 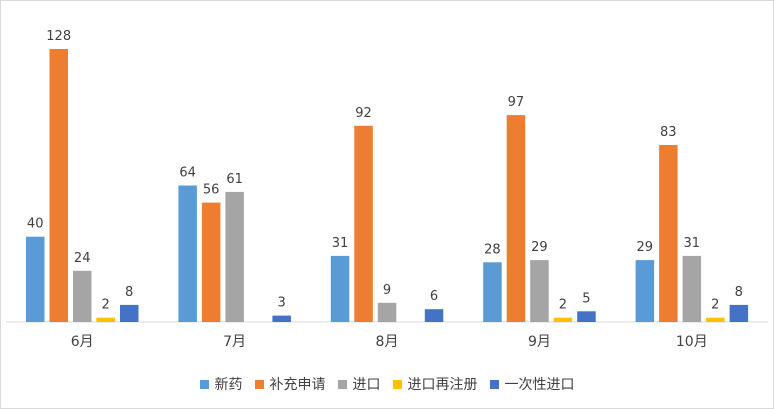 I want to click on data-label-4-4: 8, so click(x=739, y=292).